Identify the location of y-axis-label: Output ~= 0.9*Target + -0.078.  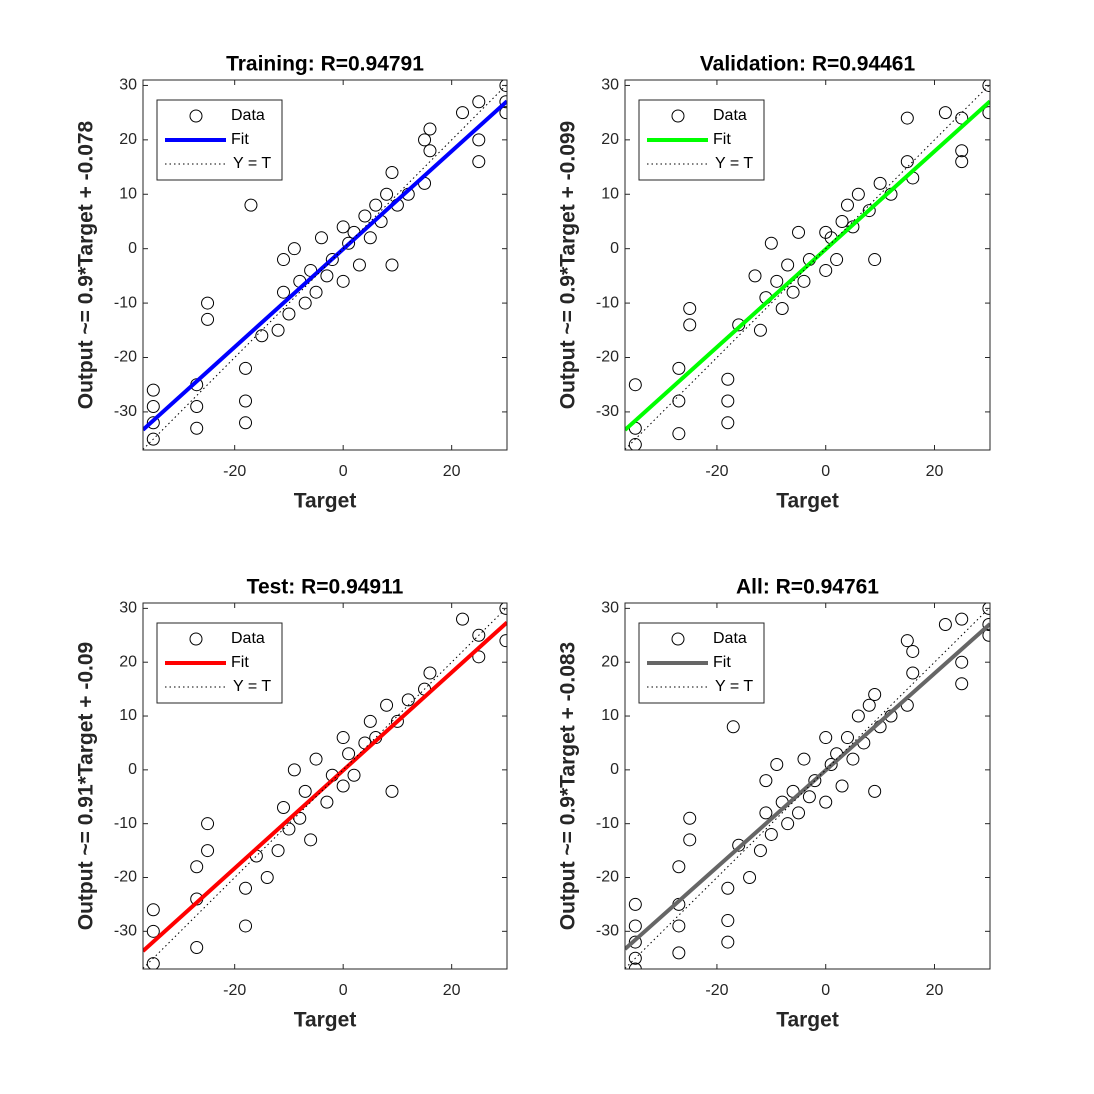
(86, 264).